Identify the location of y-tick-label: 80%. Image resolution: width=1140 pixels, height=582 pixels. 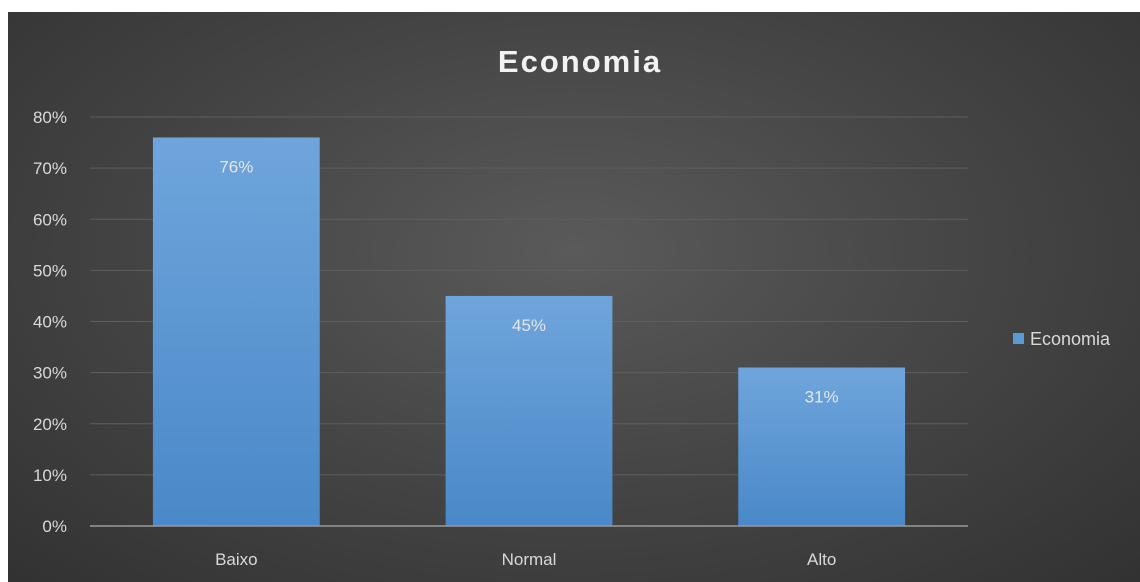
(50, 117).